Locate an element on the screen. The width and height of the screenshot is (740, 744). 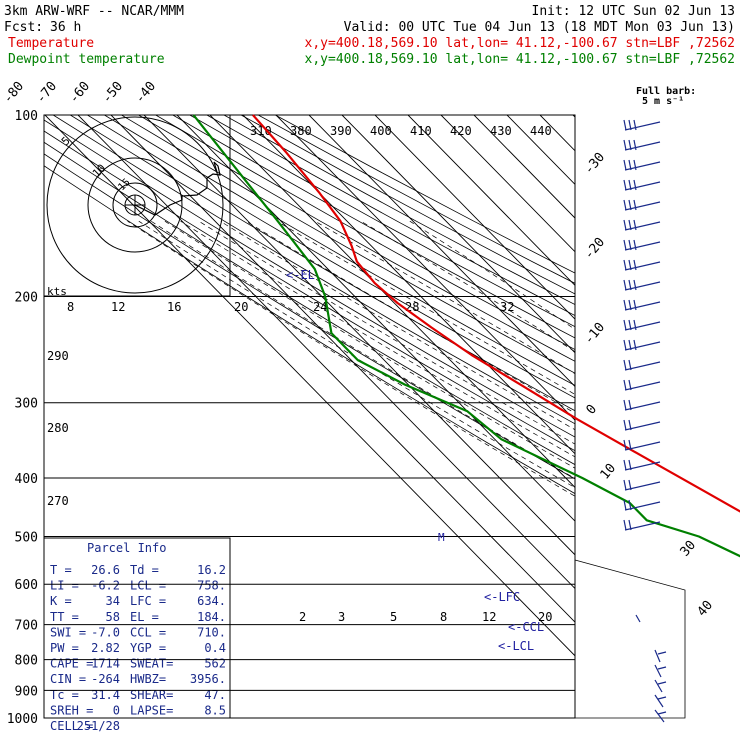
frame-extension is located at coordinates (630, 639).